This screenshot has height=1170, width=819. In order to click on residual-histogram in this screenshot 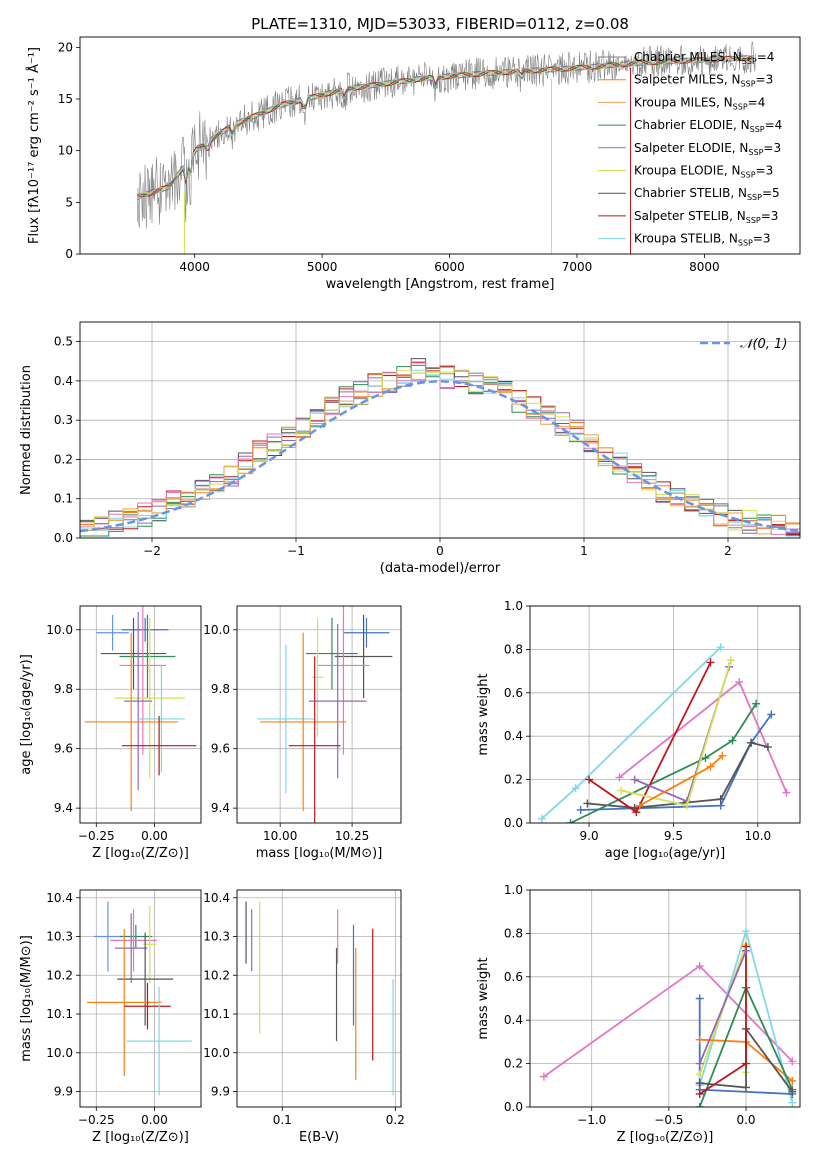, I will do `click(440, 453)`.